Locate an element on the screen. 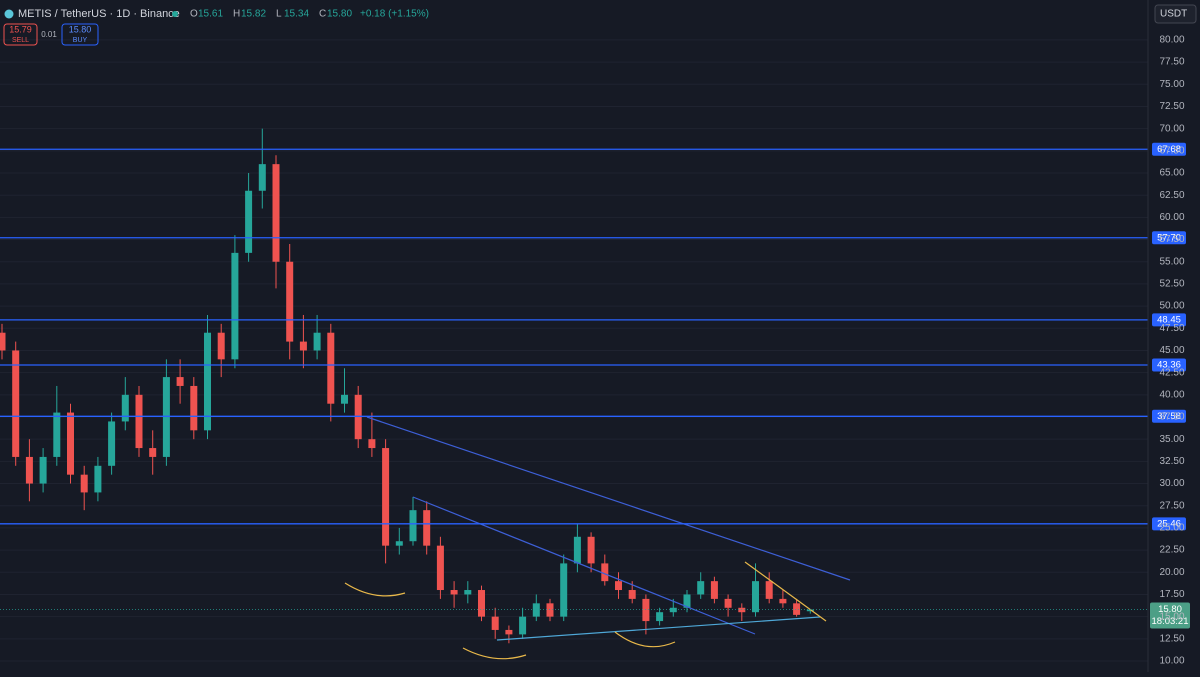 This screenshot has height=677, width=1200. sell-price: 15.79 is located at coordinates (20, 29).